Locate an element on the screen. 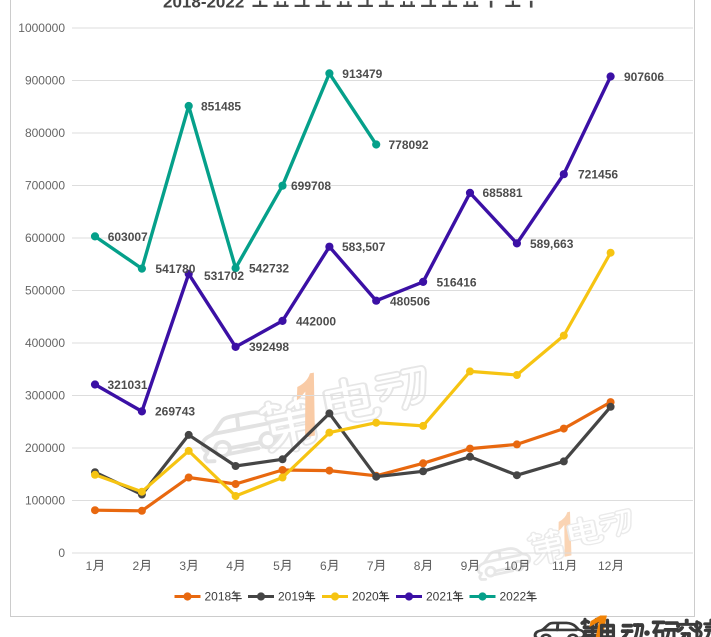 This screenshot has width=711, height=637. svg-text: 721456 is located at coordinates (598, 175).